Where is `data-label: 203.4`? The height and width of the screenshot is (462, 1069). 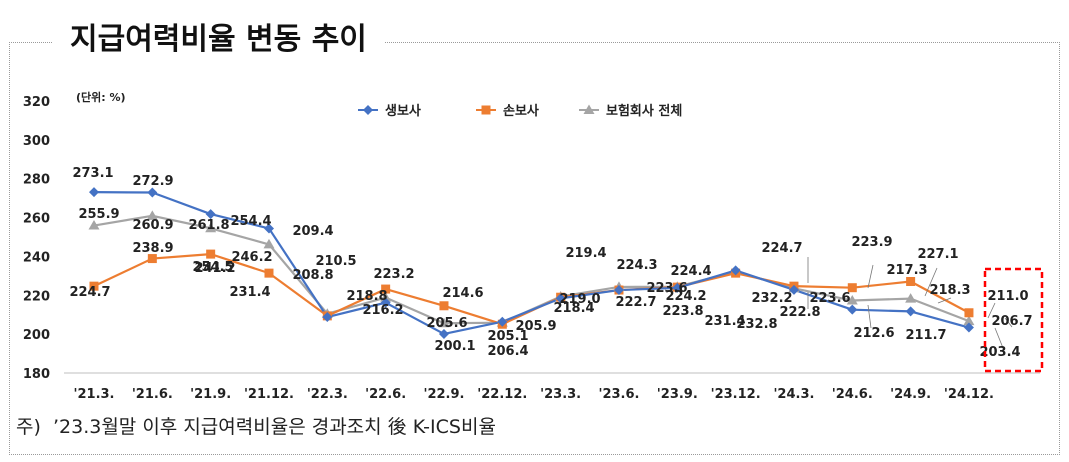
data-label: 203.4 is located at coordinates (999, 352).